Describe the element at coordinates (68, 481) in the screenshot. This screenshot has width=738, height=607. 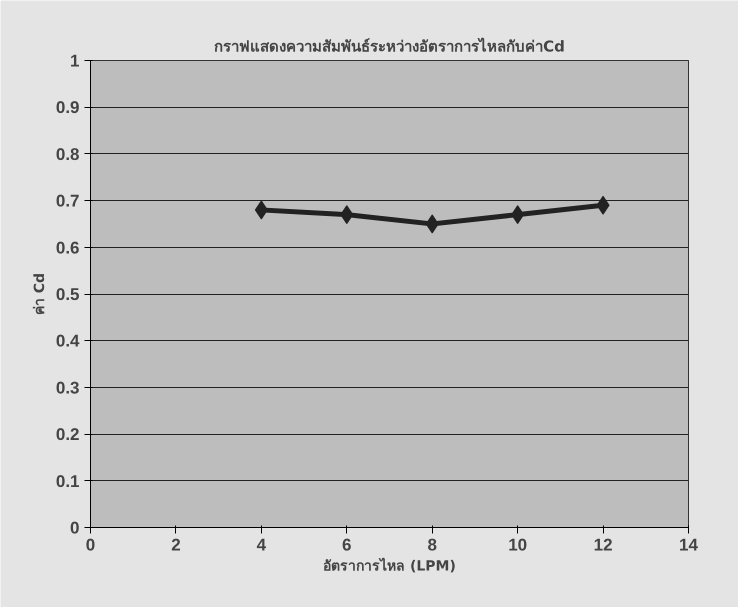
I see `y-tick-label: 0.1` at that location.